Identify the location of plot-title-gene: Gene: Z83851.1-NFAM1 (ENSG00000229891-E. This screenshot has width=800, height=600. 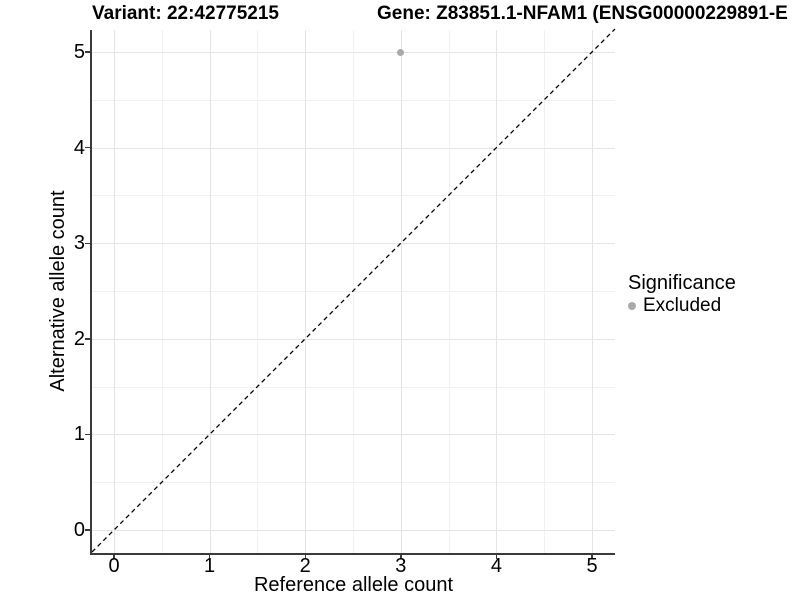
(582, 13).